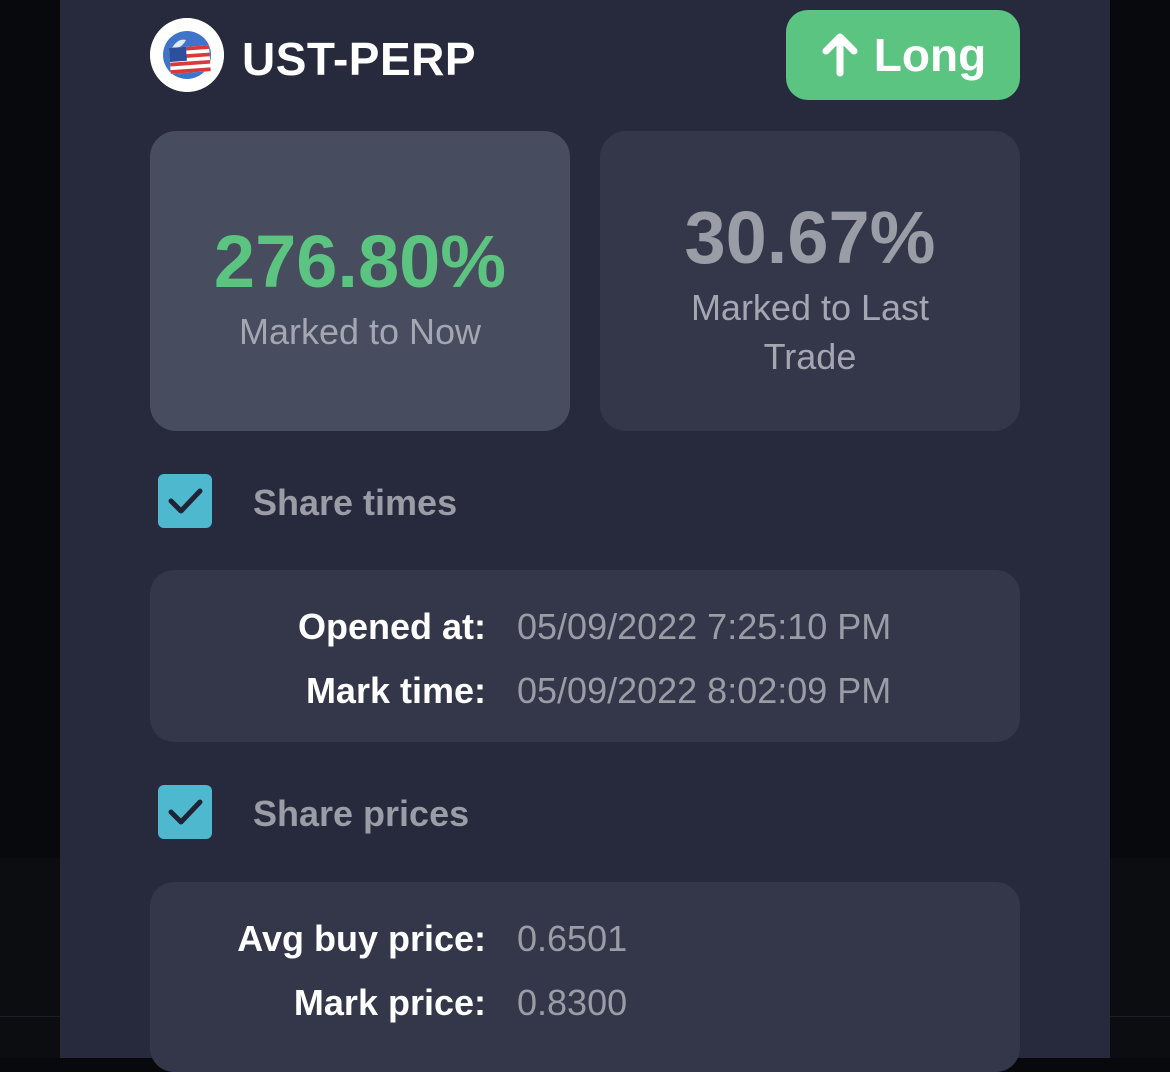 This screenshot has height=1072, width=1170. I want to click on avg-buy-price-label: Avg buy price:, so click(361, 938).